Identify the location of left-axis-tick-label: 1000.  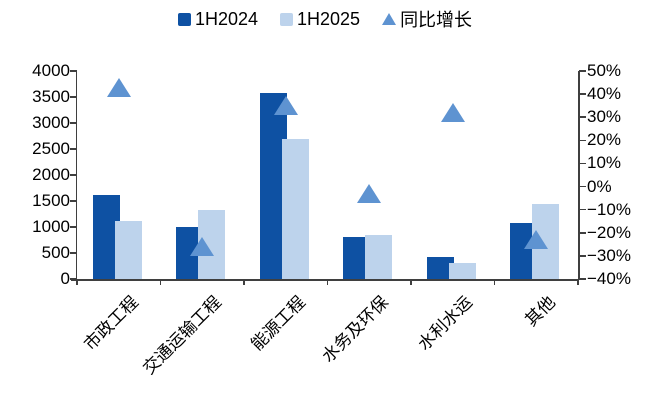
(51, 226).